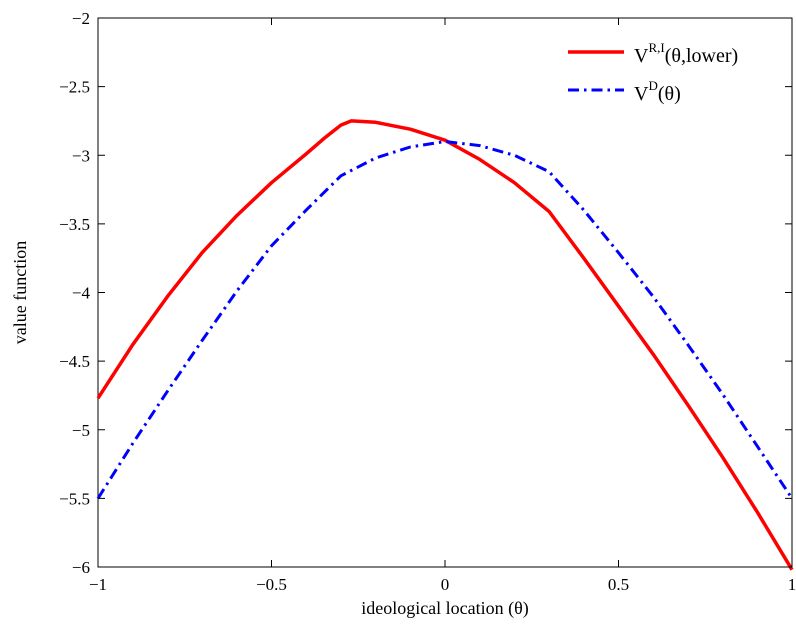 The image size is (796, 631). What do you see at coordinates (792, 584) in the screenshot?
I see `x-tick-label: 1` at bounding box center [792, 584].